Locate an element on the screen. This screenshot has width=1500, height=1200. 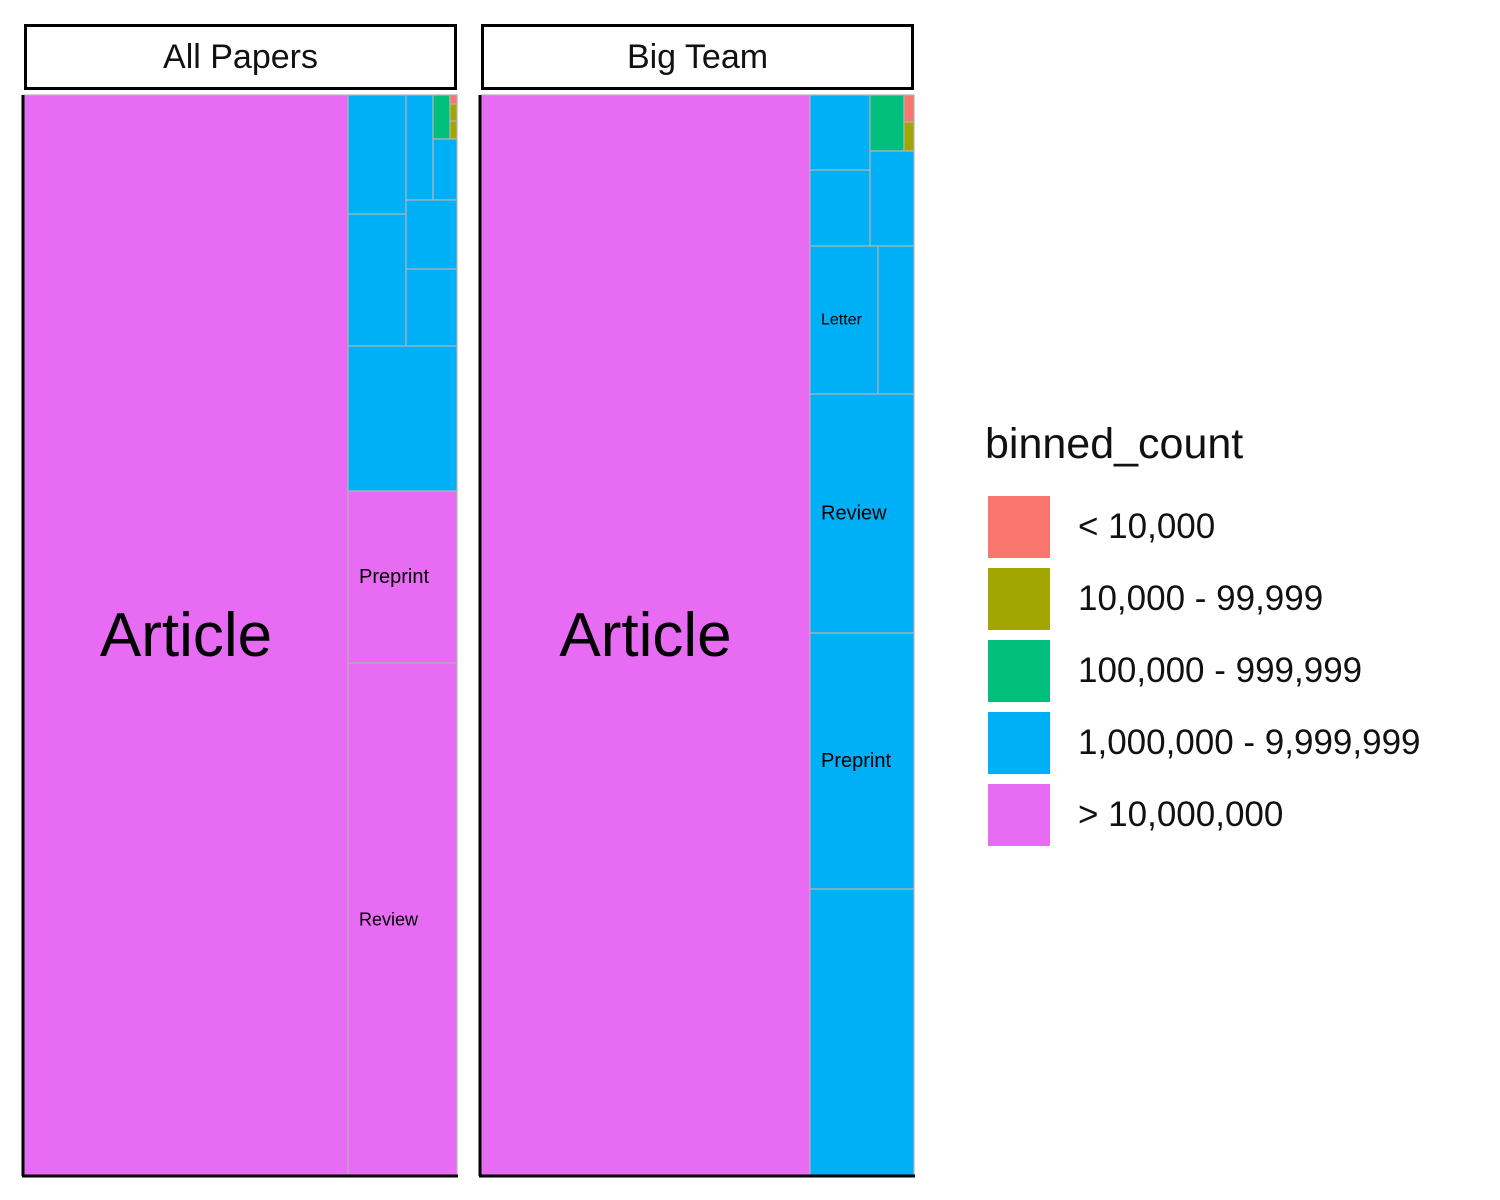
legend-item: > 10,000,000 is located at coordinates (1203, 815).